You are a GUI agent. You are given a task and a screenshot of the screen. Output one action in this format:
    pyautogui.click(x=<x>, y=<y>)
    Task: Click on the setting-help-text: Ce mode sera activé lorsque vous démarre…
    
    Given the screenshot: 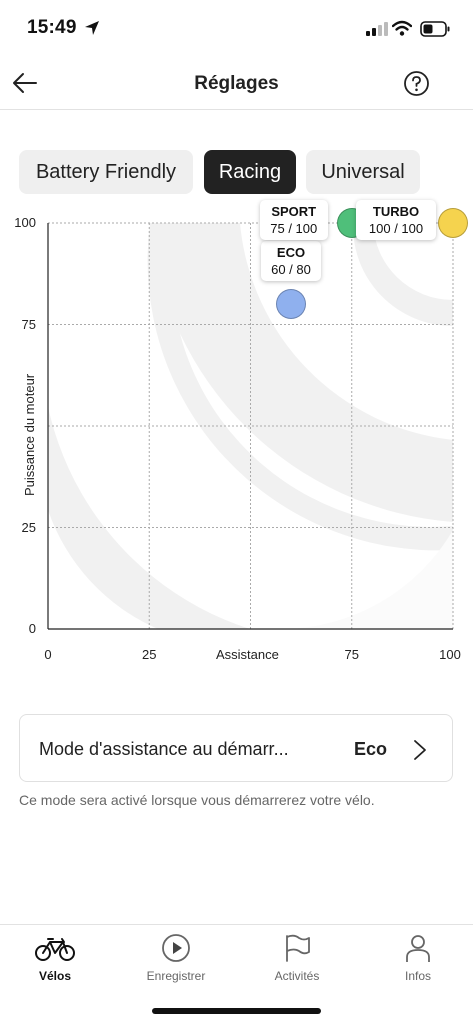 What is the action you would take?
    pyautogui.click(x=197, y=800)
    